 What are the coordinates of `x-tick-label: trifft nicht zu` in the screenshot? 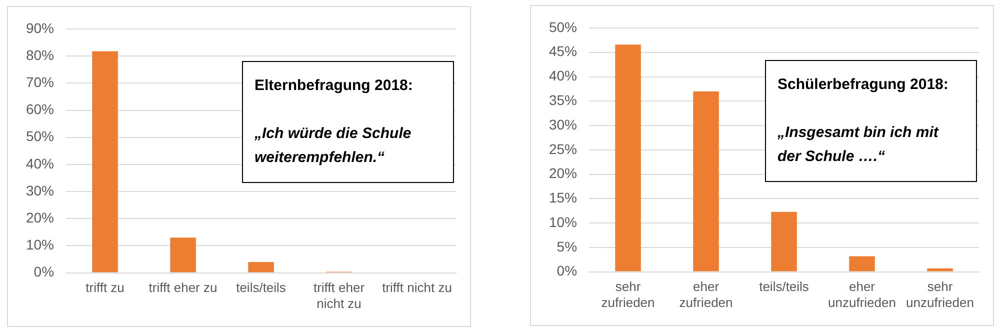 It's located at (417, 288).